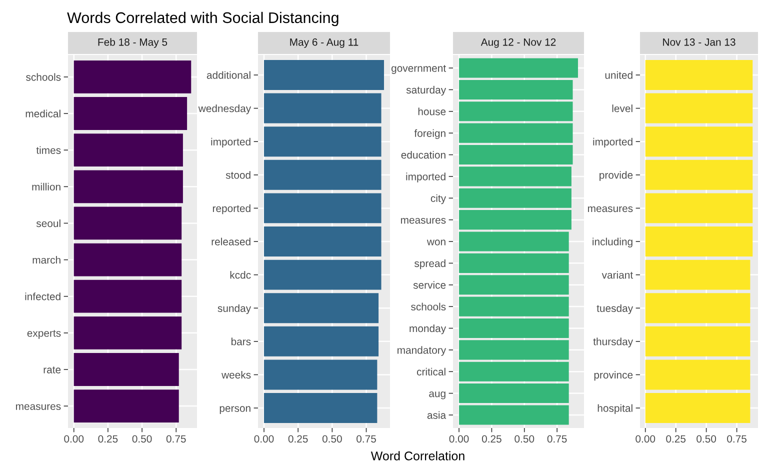 The height and width of the screenshot is (468, 763). I want to click on chart-subtitle: Feb 18 - May 5, so click(133, 43).